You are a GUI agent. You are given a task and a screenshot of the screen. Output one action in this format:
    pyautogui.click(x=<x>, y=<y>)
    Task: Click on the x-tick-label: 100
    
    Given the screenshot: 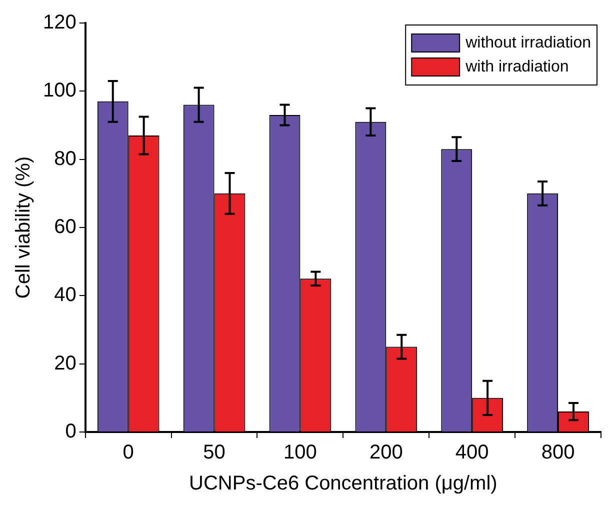 What is the action you would take?
    pyautogui.click(x=300, y=453)
    